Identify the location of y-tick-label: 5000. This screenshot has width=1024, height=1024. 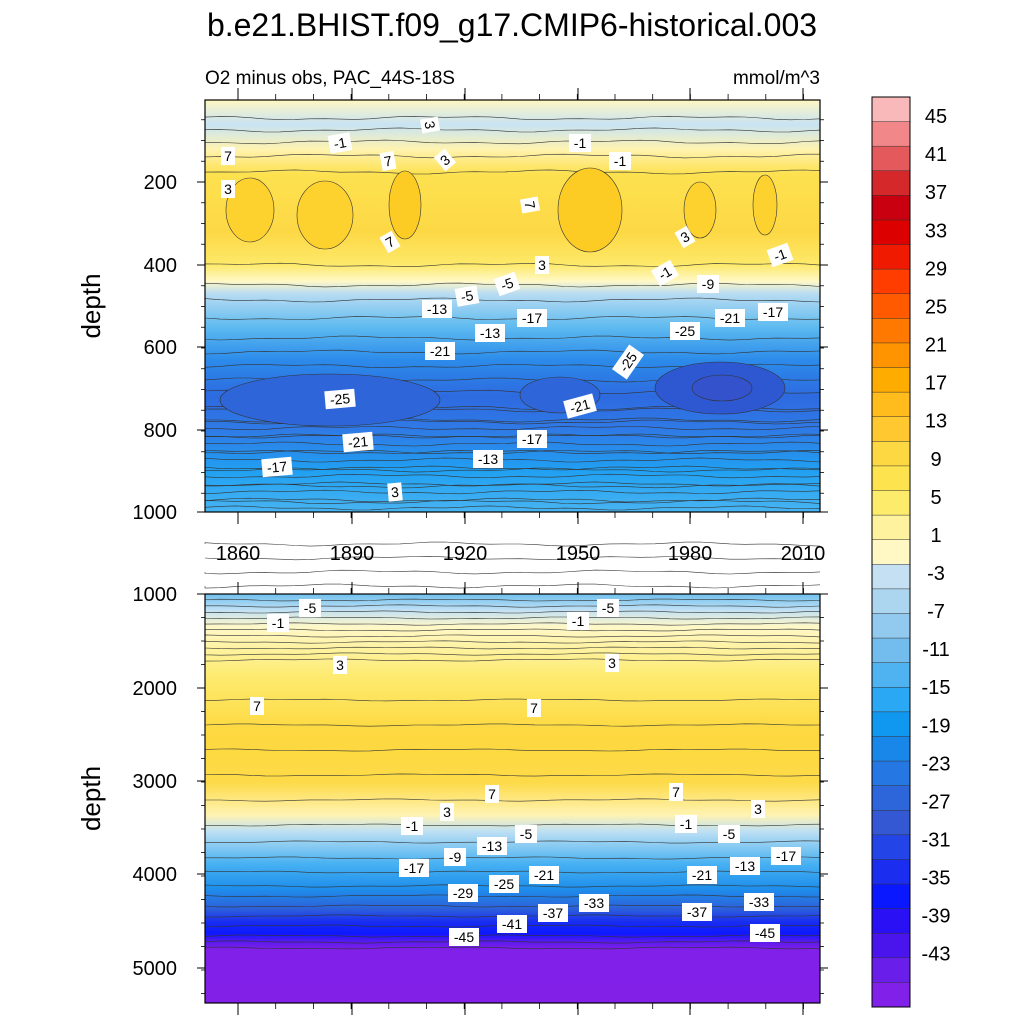
(155, 969).